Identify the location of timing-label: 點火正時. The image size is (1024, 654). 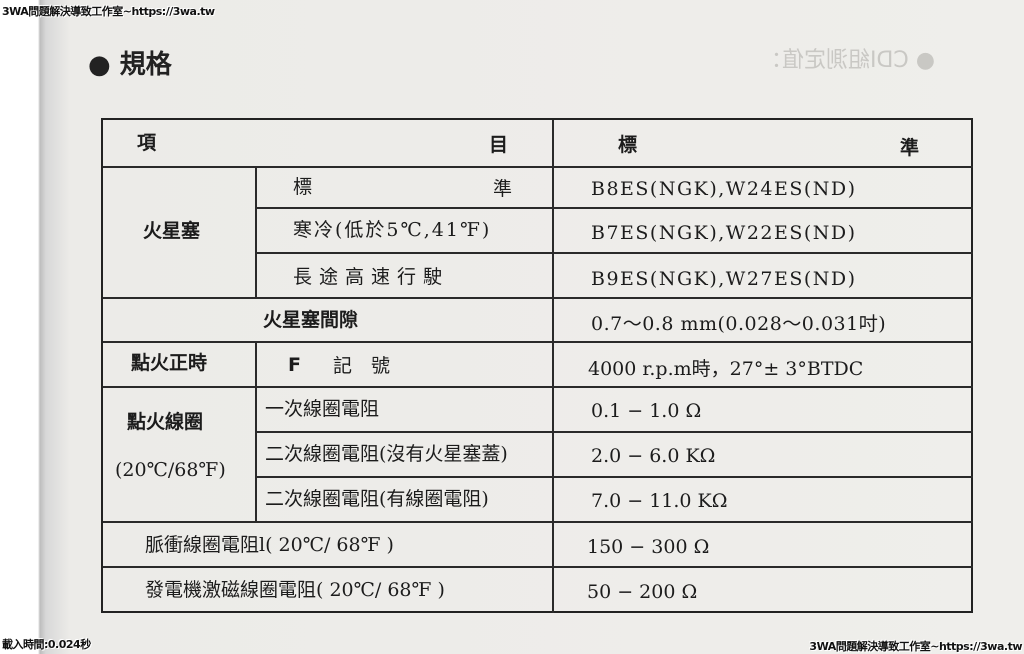
(169, 363).